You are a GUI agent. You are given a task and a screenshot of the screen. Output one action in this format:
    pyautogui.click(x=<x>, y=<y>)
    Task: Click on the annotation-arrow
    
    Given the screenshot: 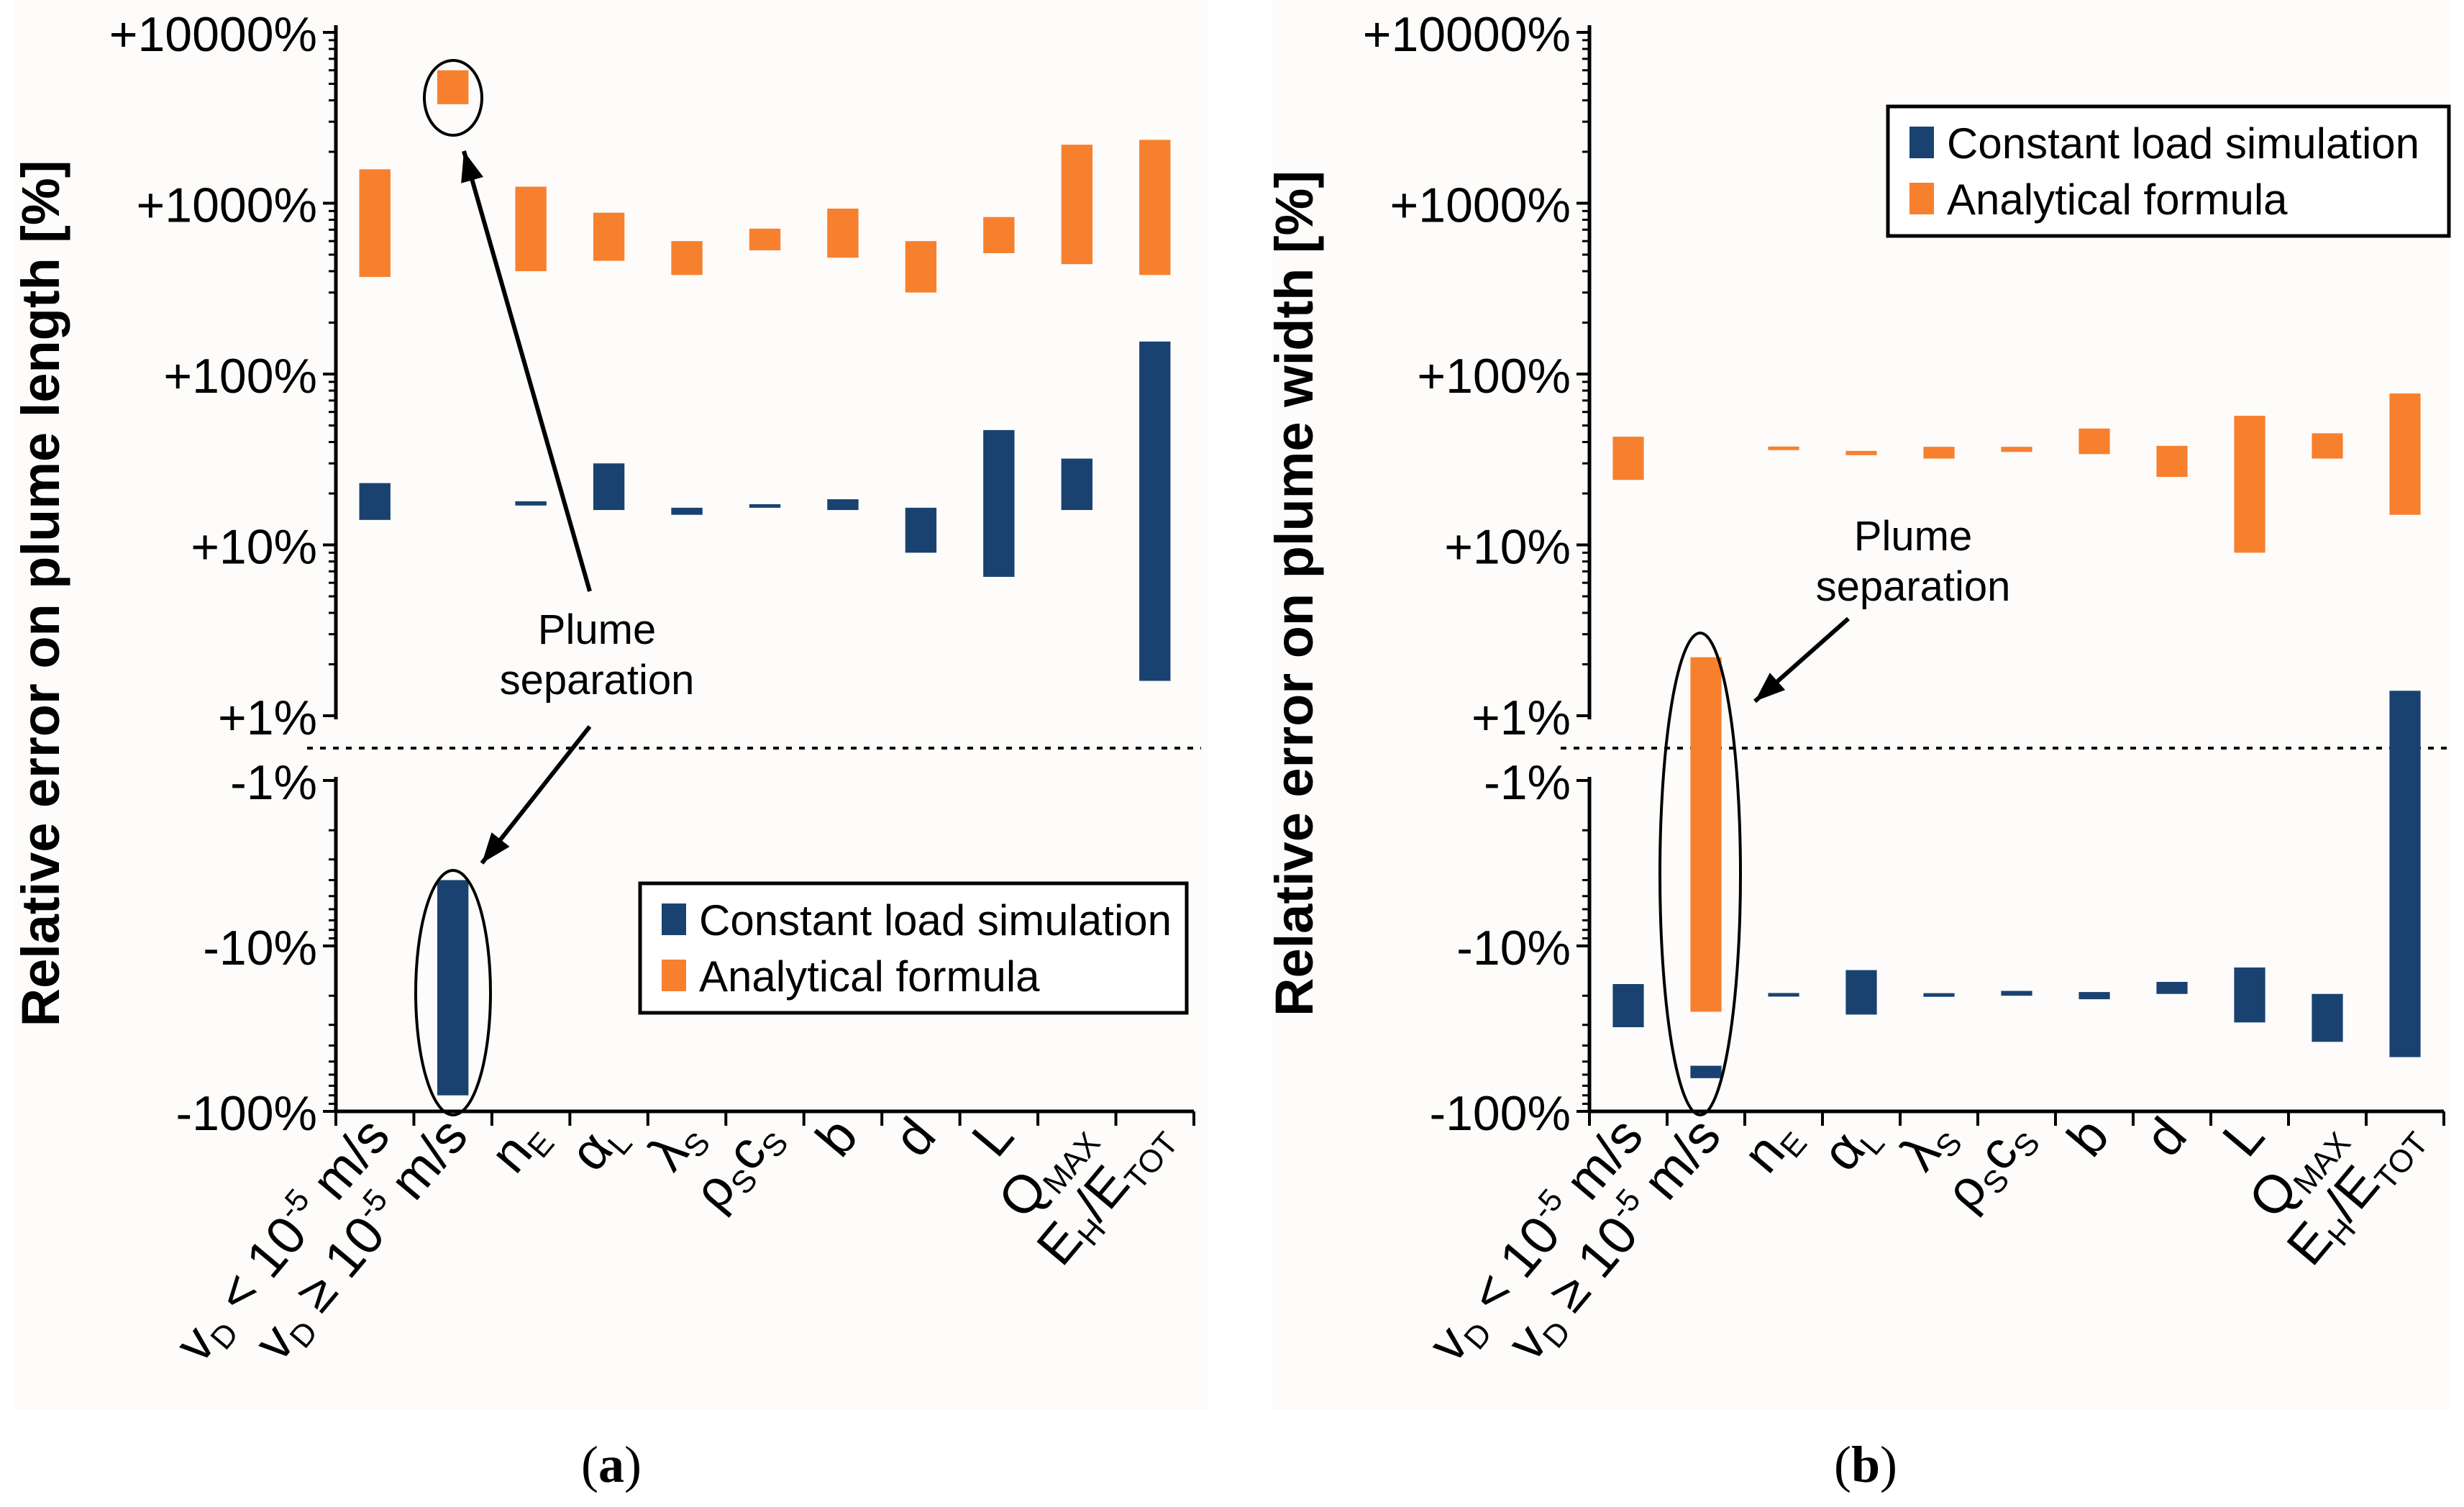 What is the action you would take?
    pyautogui.click(x=527, y=371)
    